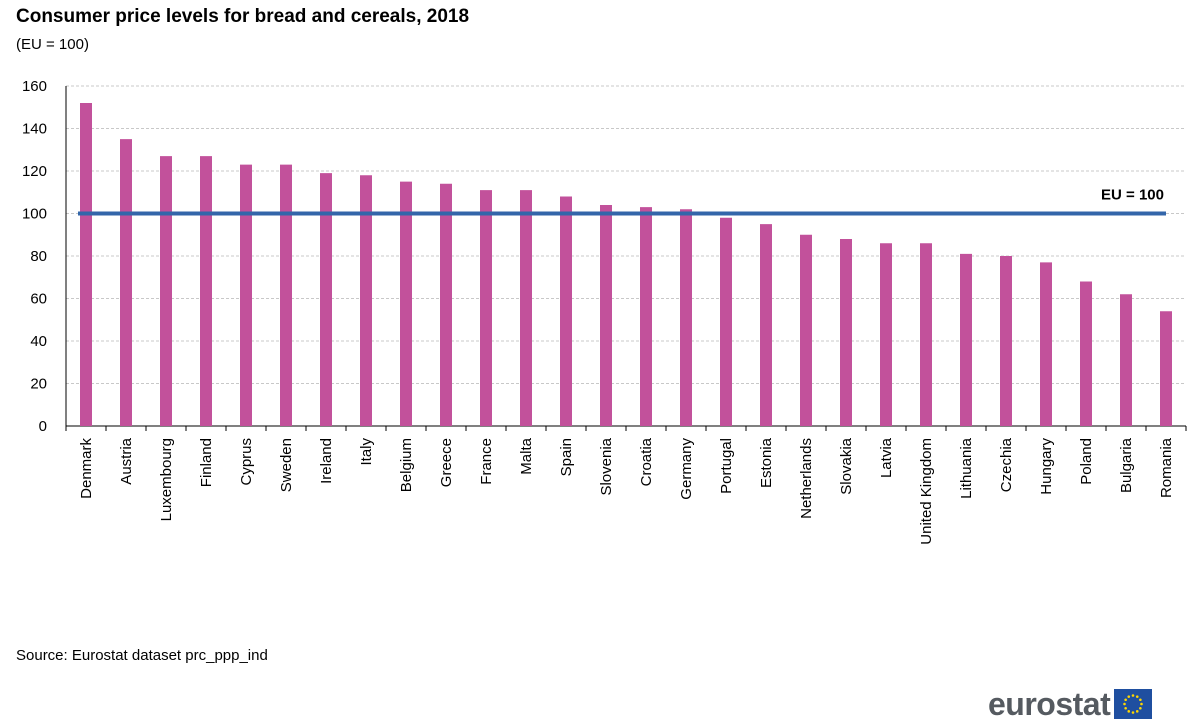 The width and height of the screenshot is (1200, 724). Describe the element at coordinates (566, 457) in the screenshot. I see `x-tick-label: Spain` at that location.